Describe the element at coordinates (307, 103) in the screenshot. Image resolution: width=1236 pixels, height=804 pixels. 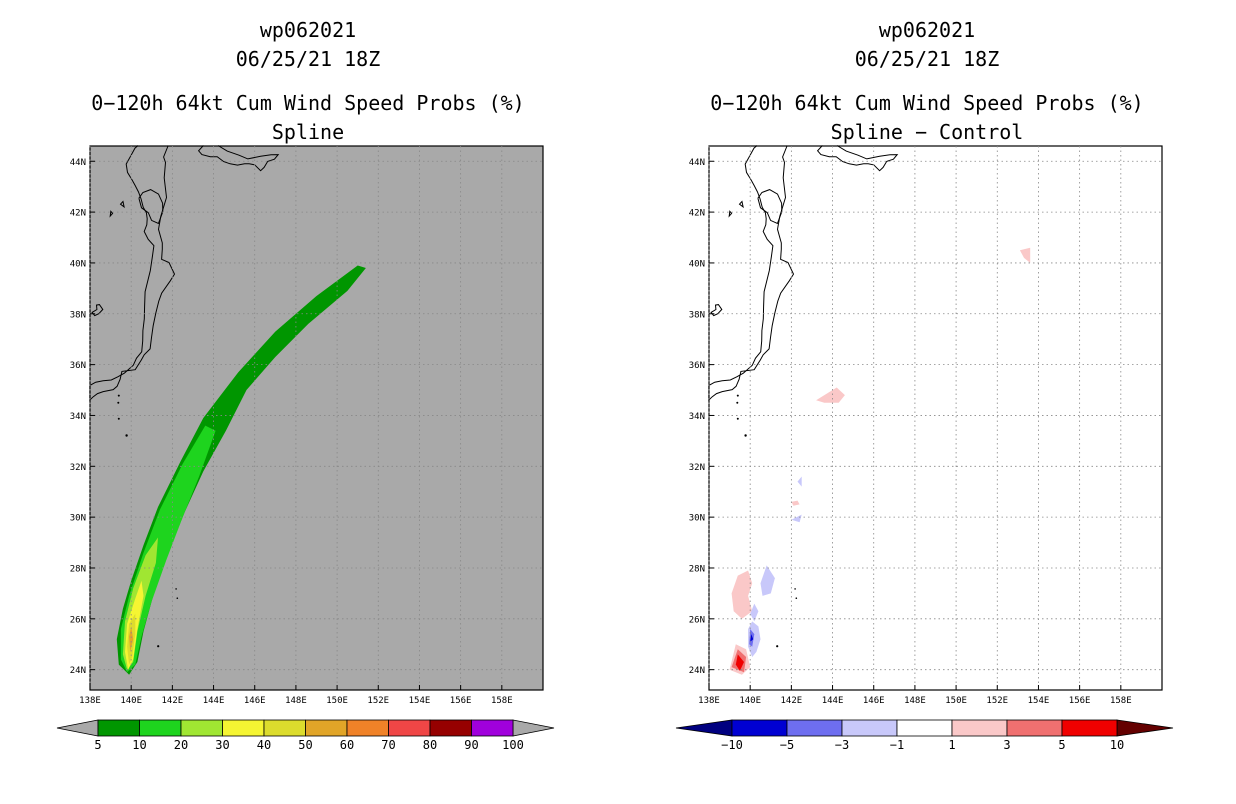
I see `left-title: 0−120h 64kt Cum Wind Speed Probs (%)` at that location.